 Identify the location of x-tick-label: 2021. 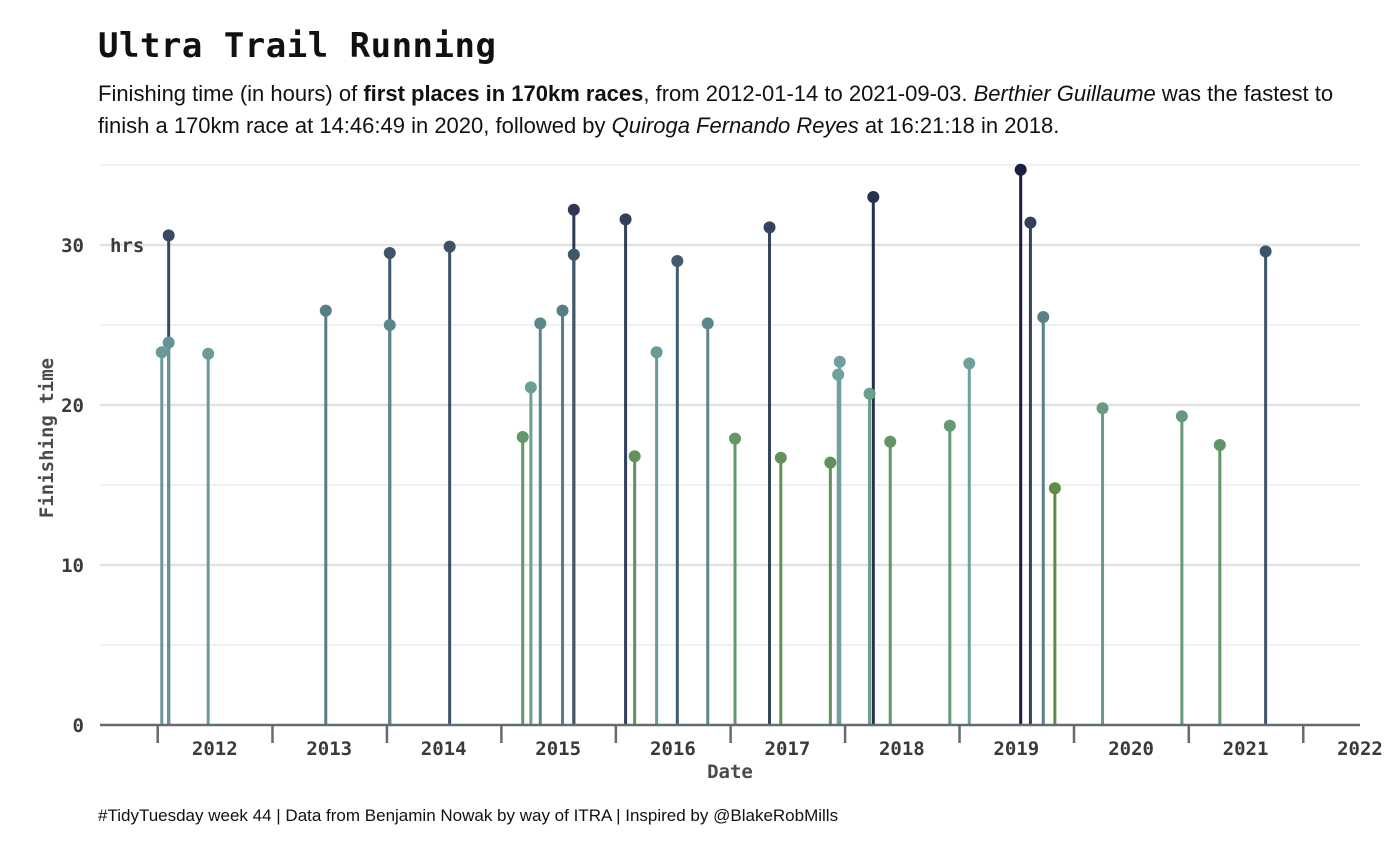
(1246, 749).